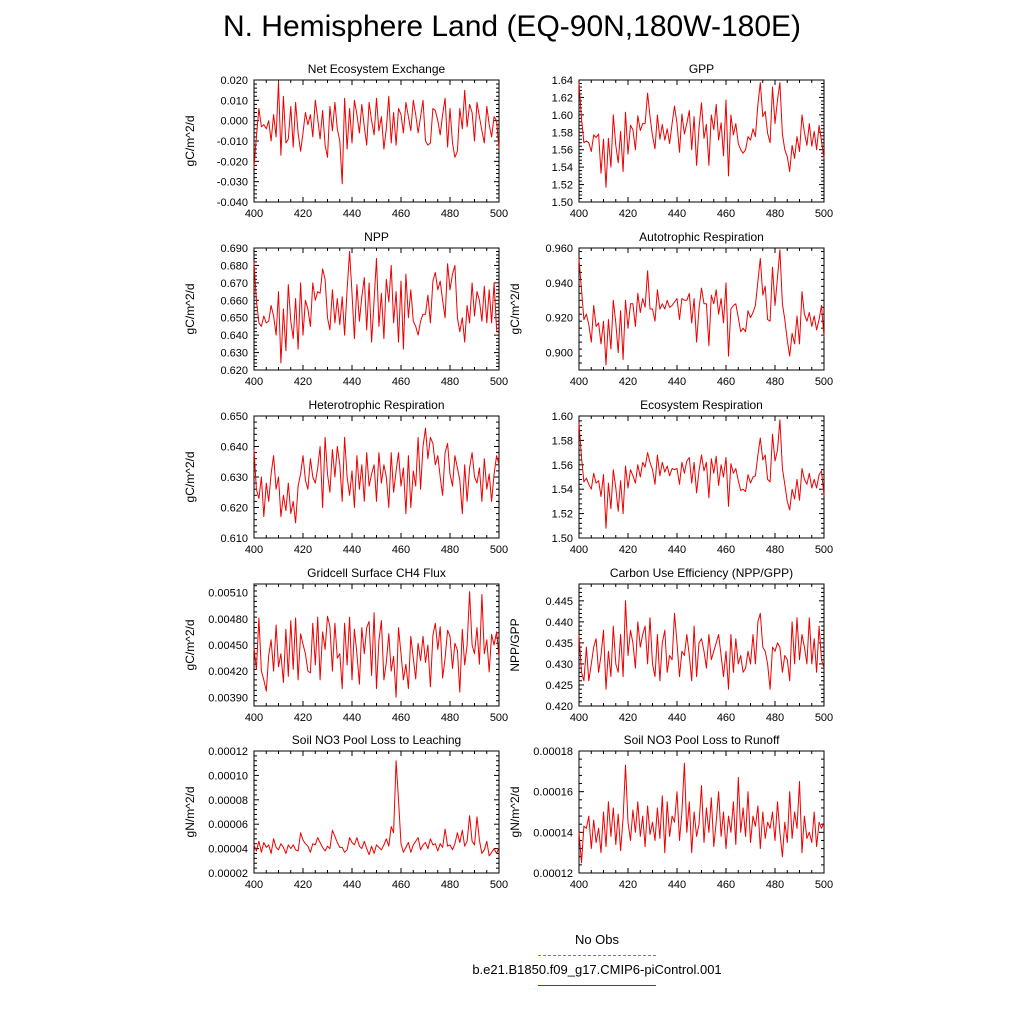 This screenshot has height=1024, width=1024. I want to click on chart-10-ytick-label: 0.00014, so click(553, 833).